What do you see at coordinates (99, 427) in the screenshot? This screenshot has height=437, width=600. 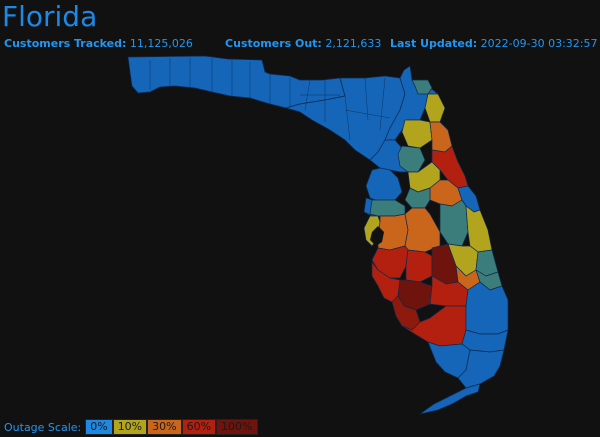 I see `legend-swatch-0: 0%` at bounding box center [99, 427].